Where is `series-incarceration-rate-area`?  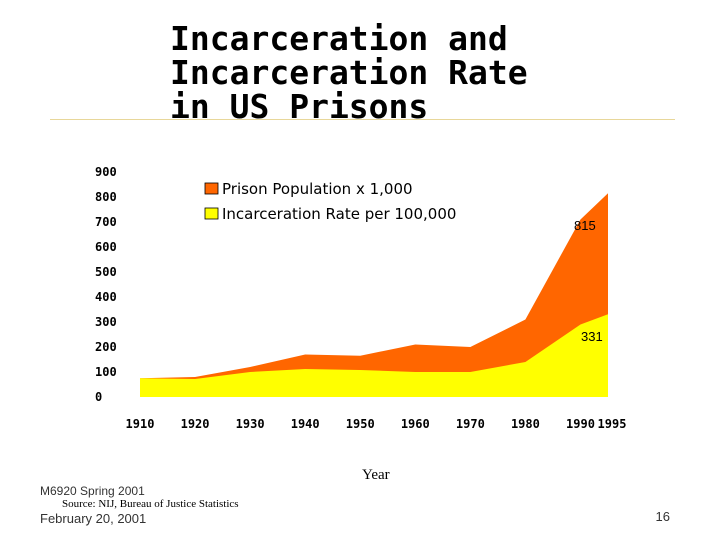 series-incarceration-rate-area is located at coordinates (374, 355).